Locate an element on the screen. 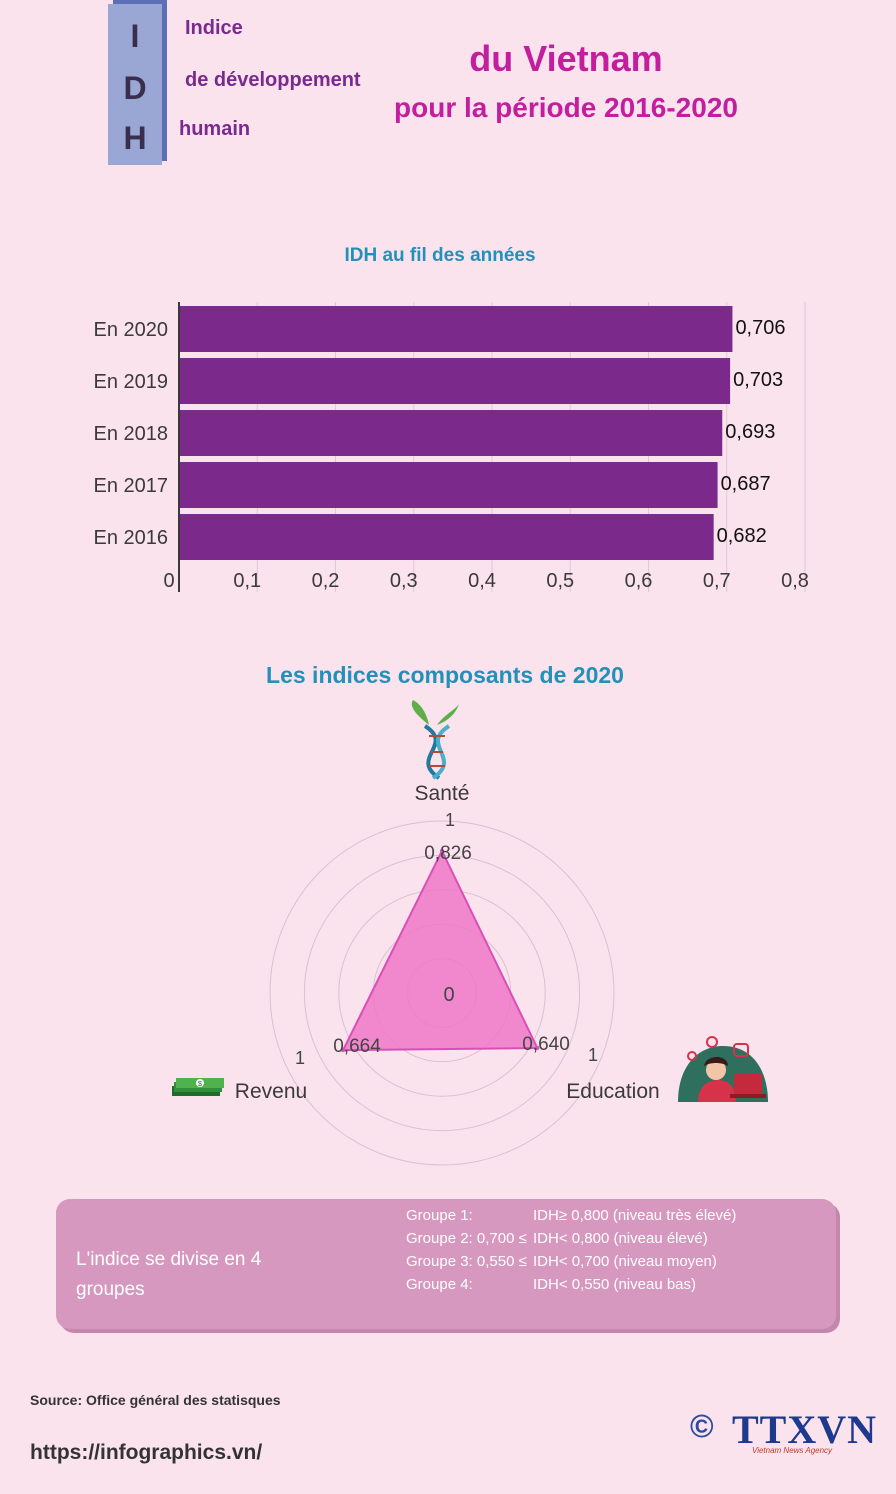 Image resolution: width=896 pixels, height=1494 pixels. copyright-symbol: © is located at coordinates (702, 1426).